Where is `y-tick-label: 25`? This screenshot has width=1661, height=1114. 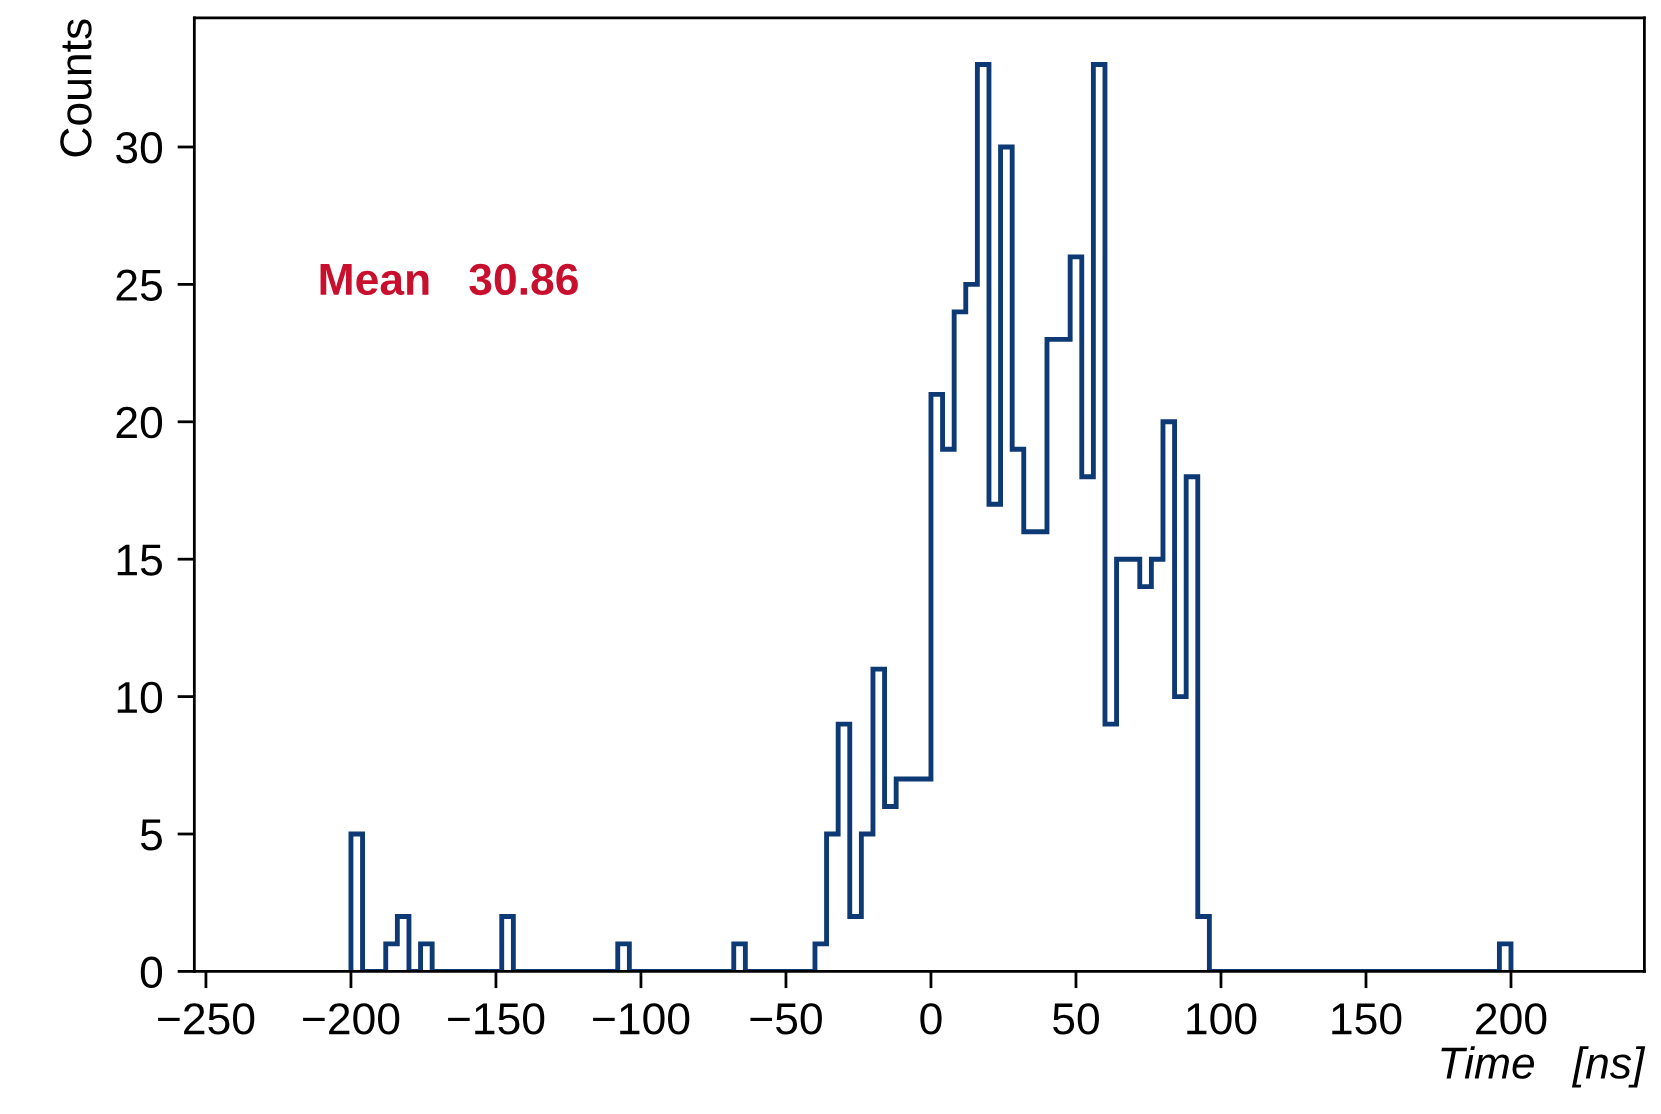
y-tick-label: 25 is located at coordinates (139, 285).